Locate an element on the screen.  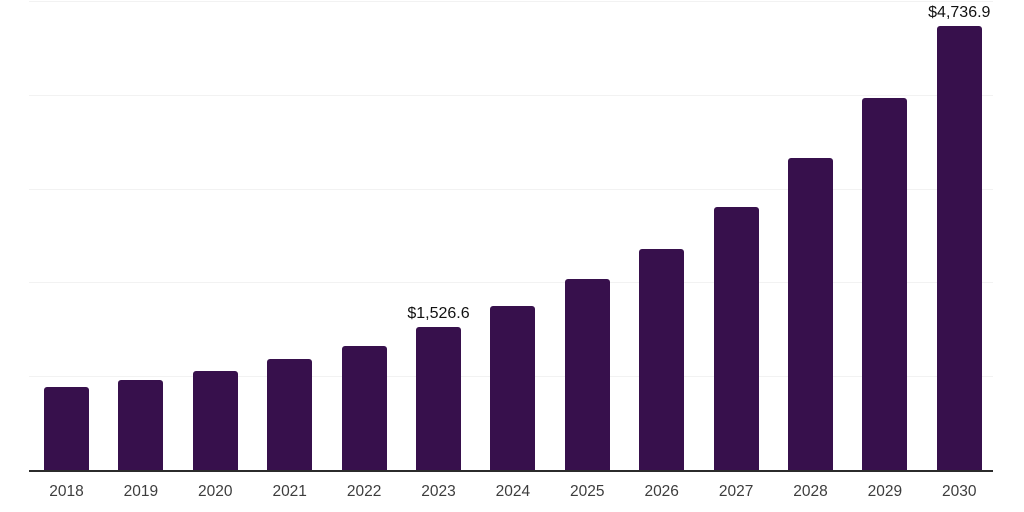
gridline-2000 is located at coordinates (511, 283).